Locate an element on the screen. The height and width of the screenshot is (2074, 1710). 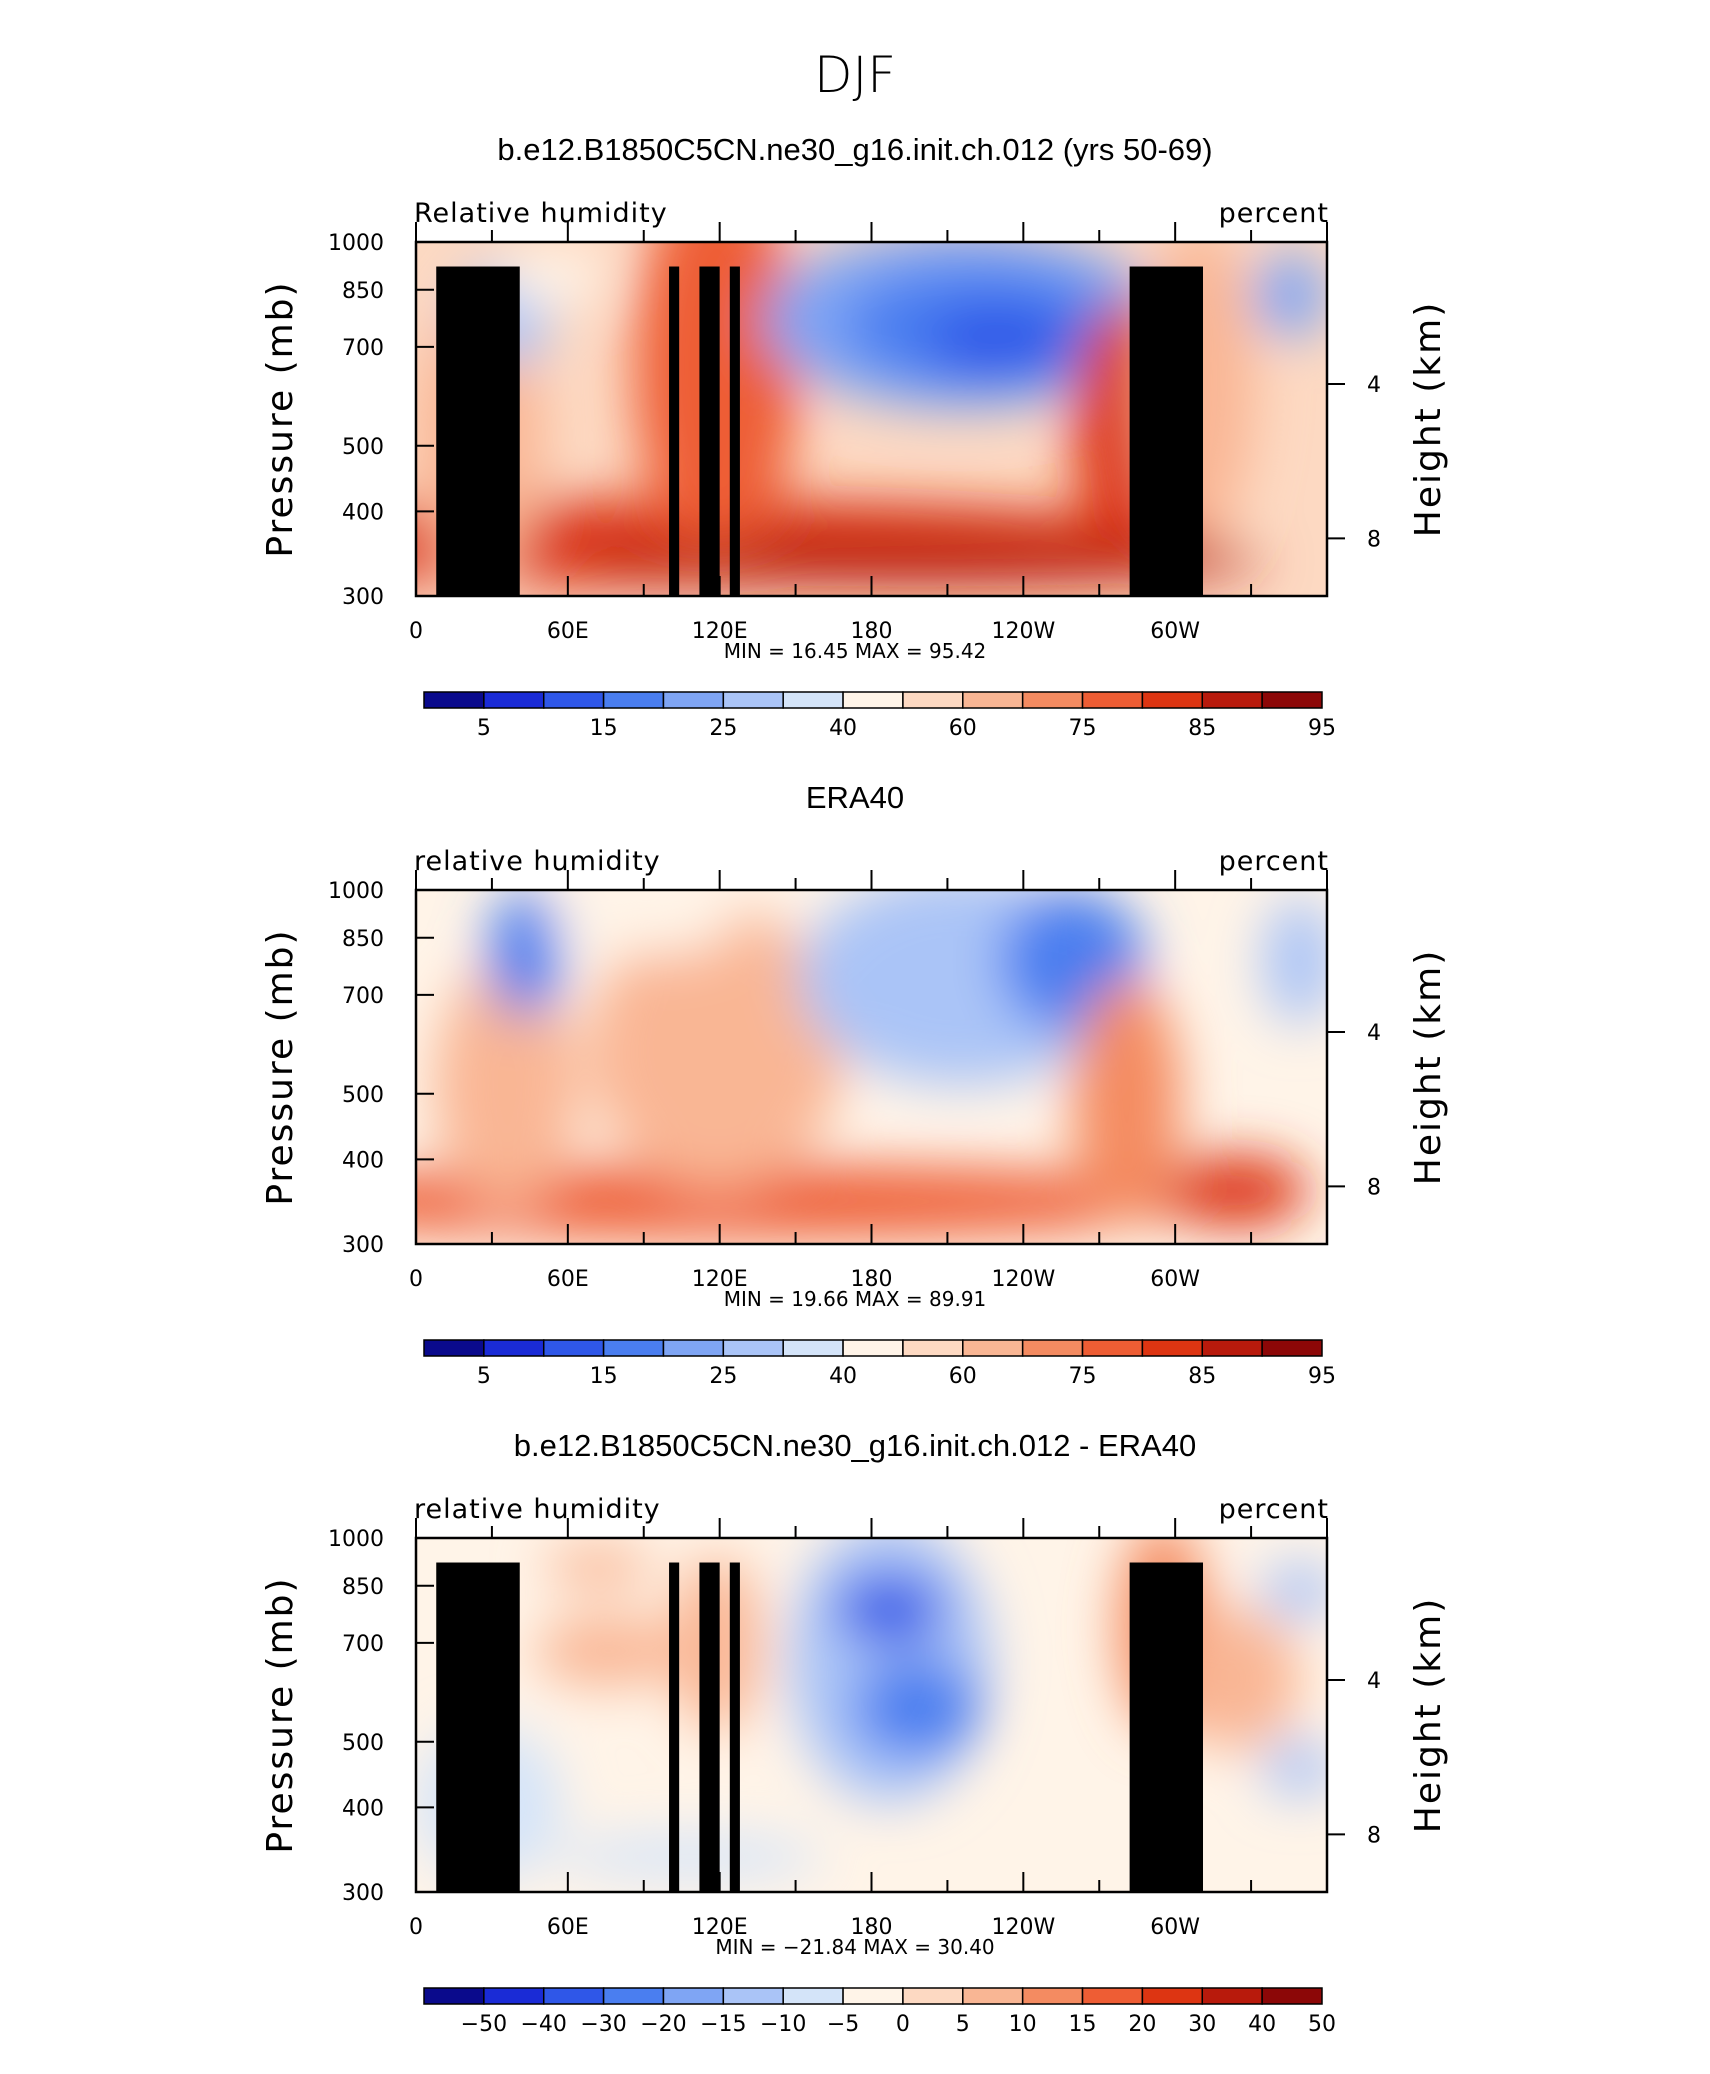
panel-title: ERA40 is located at coordinates (855, 797).